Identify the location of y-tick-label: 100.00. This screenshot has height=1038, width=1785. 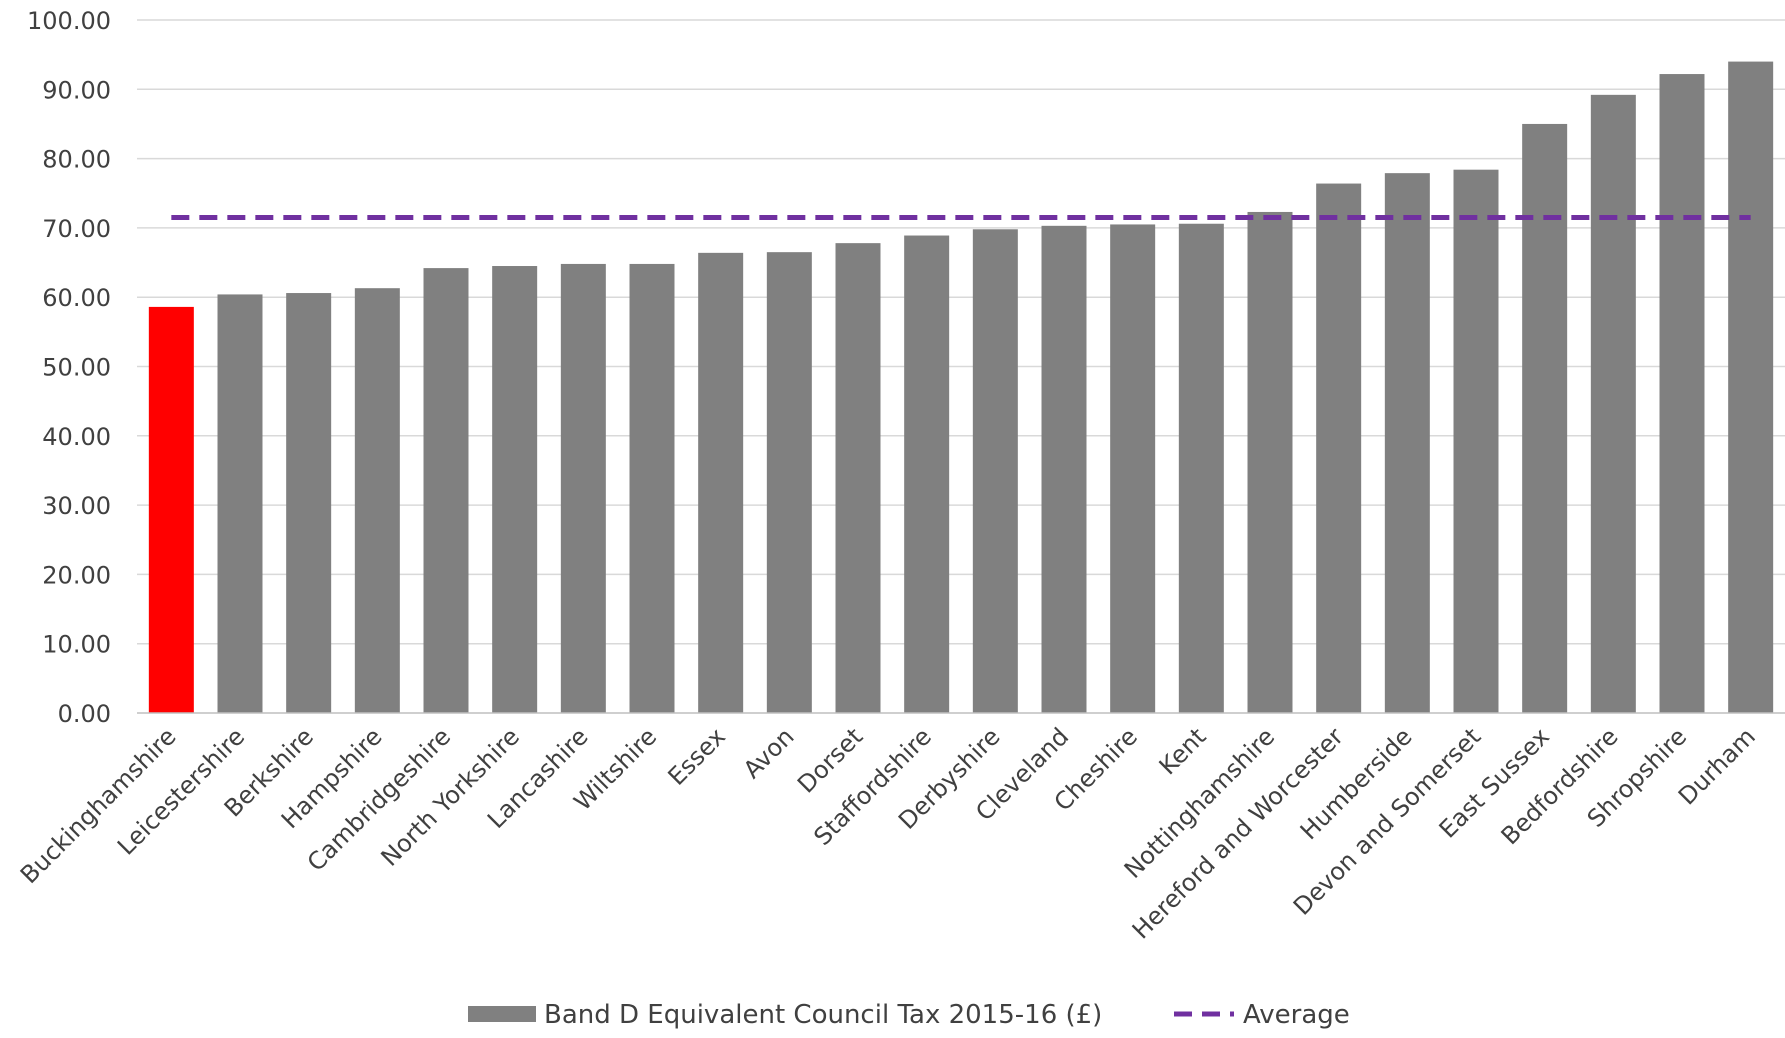
(69, 21).